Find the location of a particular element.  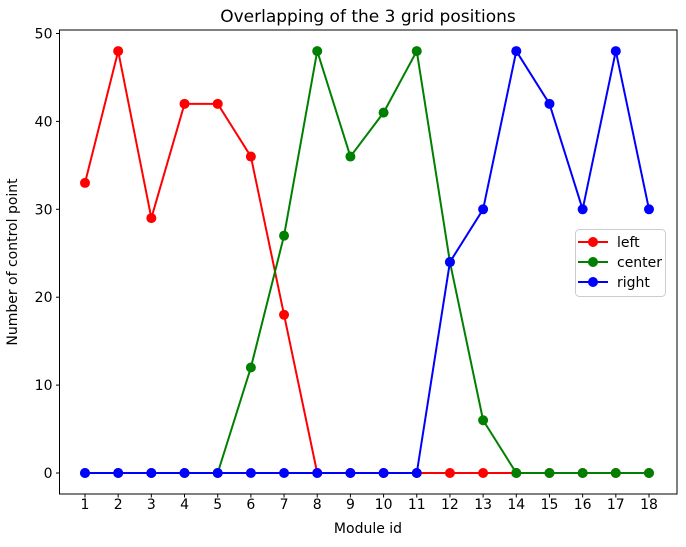

x-tick-label: 8 is located at coordinates (317, 505).